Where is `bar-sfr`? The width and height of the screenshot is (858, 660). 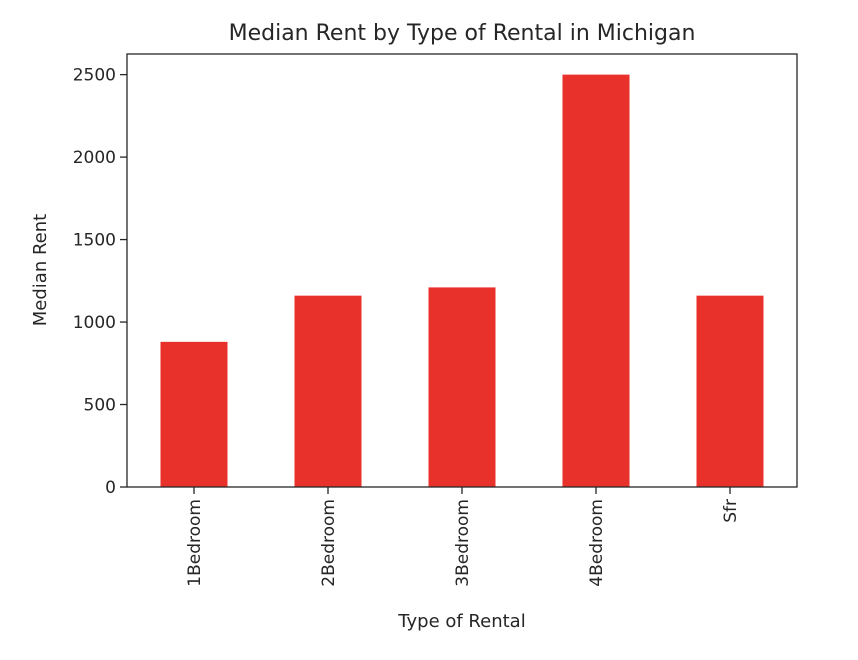
bar-sfr is located at coordinates (730, 391).